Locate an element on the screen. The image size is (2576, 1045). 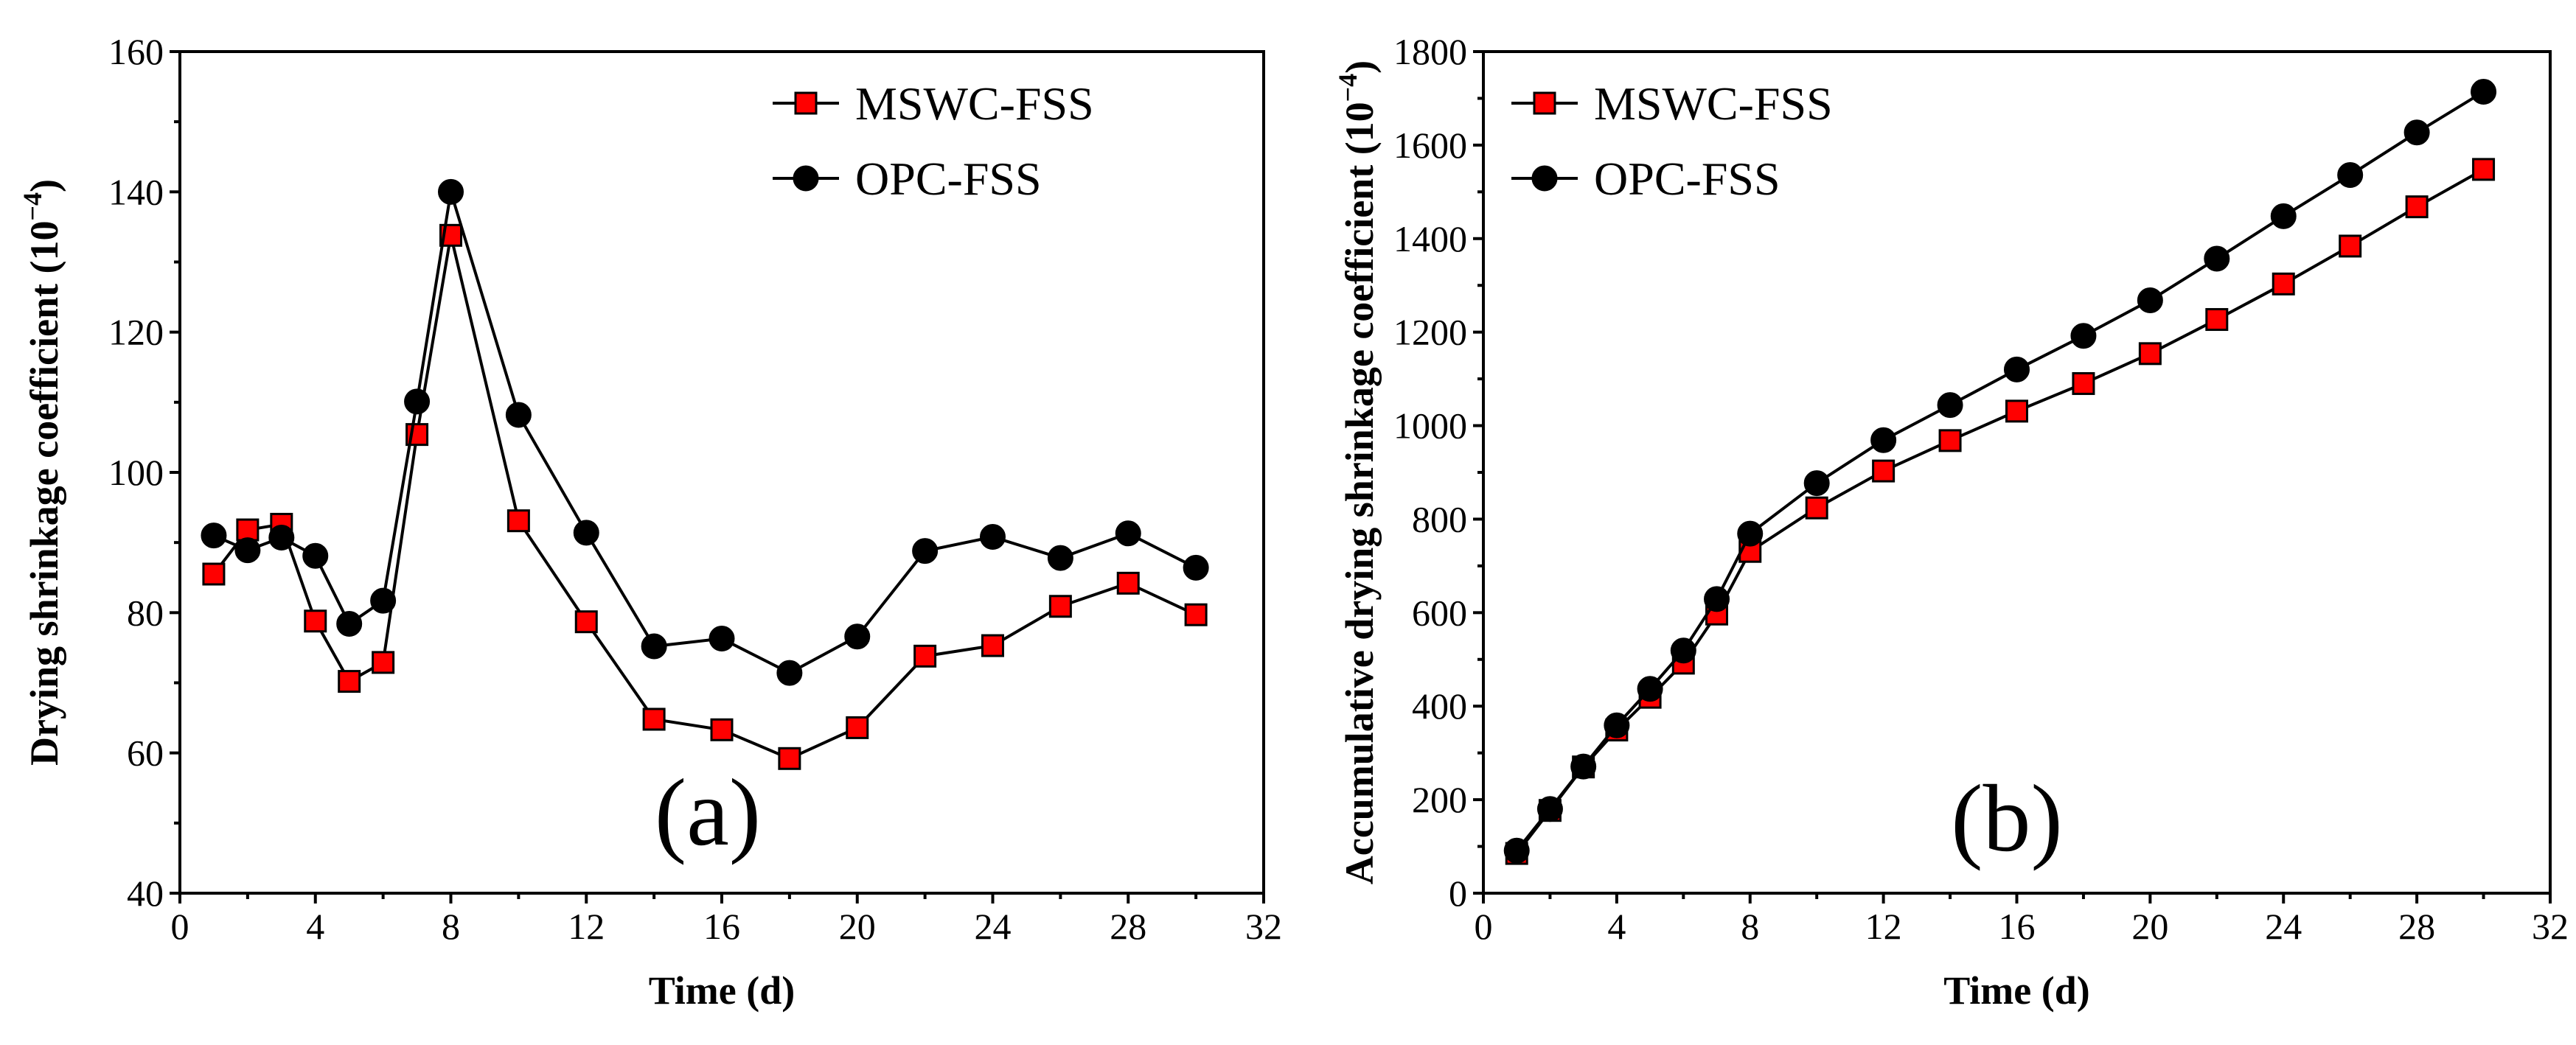
y-tick-label: 40 is located at coordinates (145, 893).